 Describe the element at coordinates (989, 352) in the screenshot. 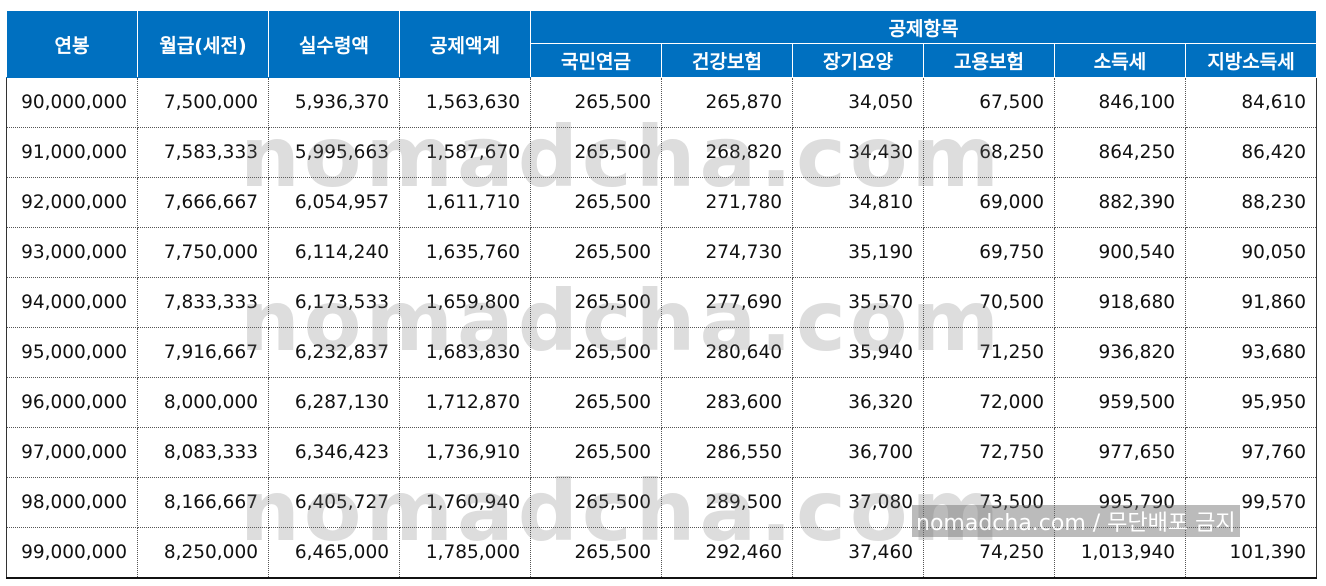

I see `table-cell: 71,250` at that location.